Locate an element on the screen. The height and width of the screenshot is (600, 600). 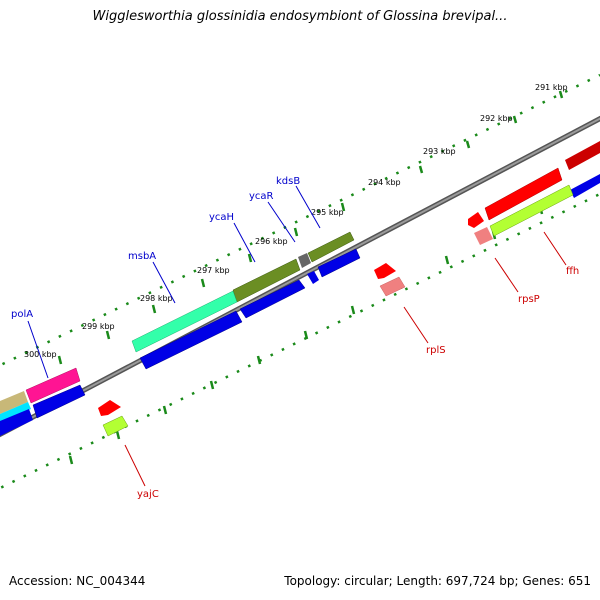
feature-rpsP-red-small is located at coordinates (476, 220).